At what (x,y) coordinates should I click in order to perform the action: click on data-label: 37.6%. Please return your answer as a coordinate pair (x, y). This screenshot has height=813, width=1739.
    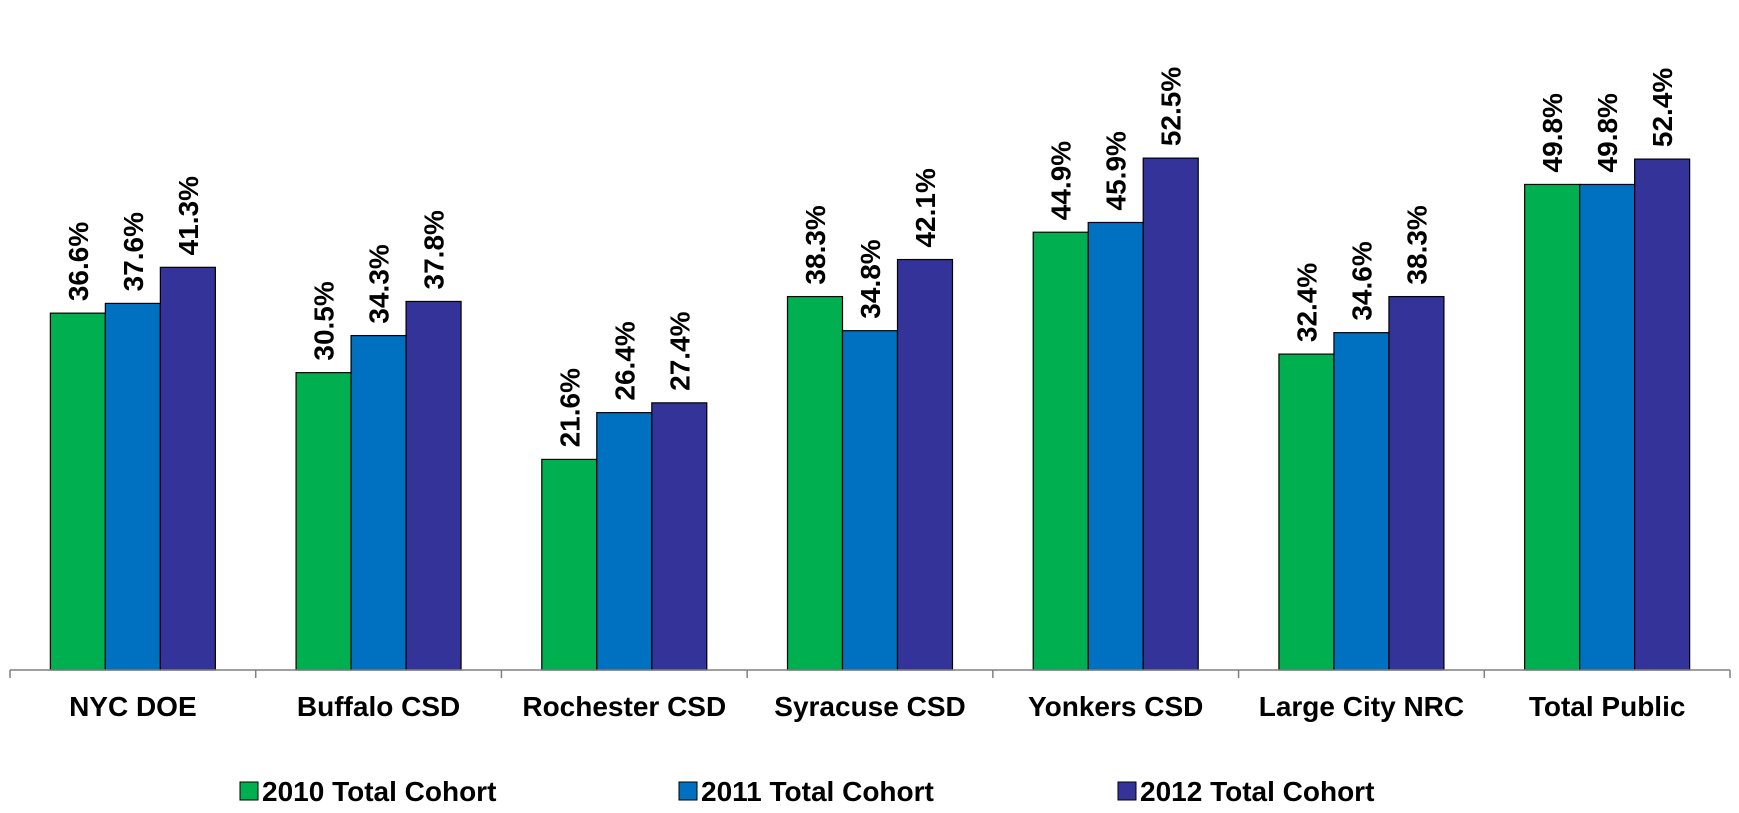
    Looking at the image, I should click on (133, 251).